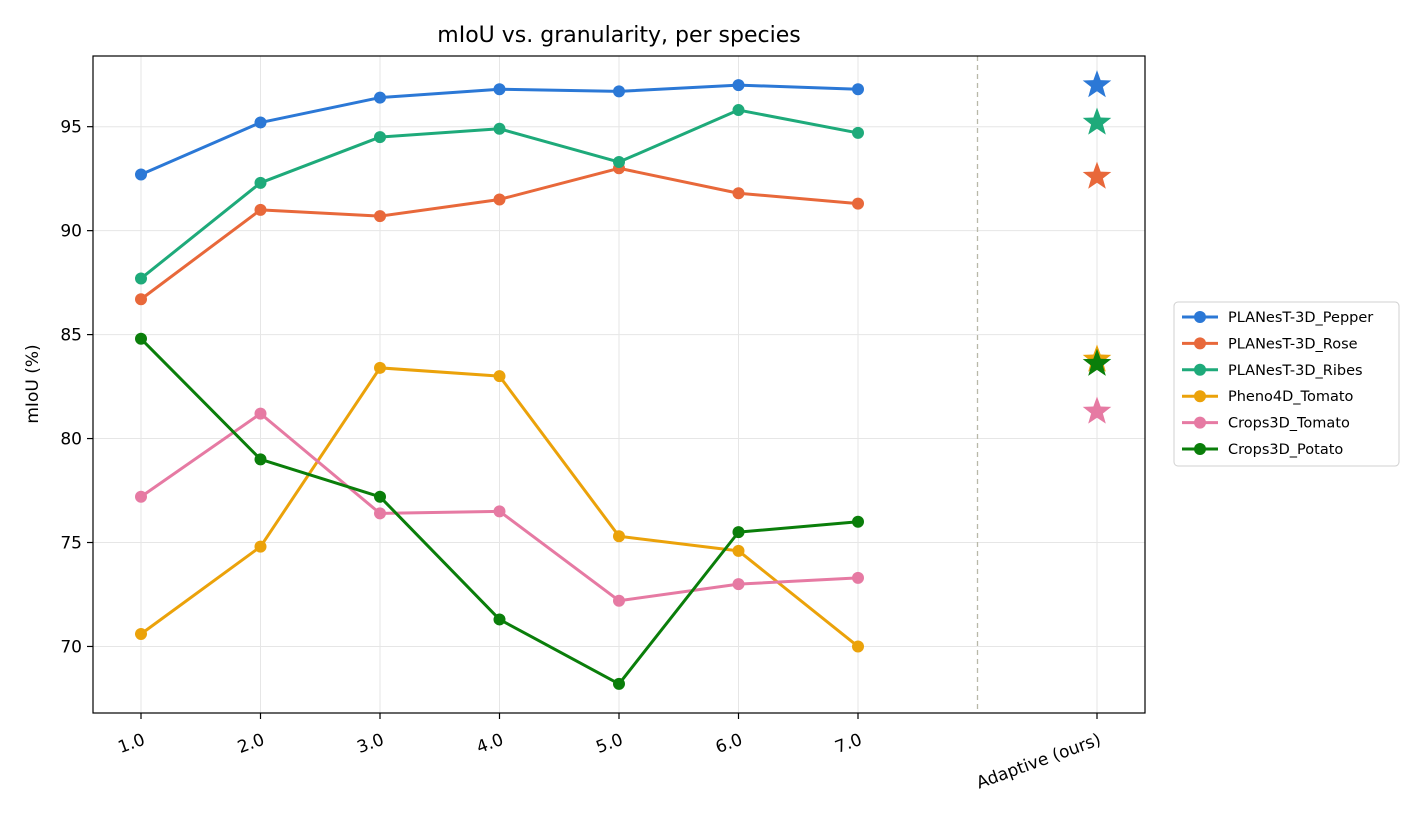 This screenshot has width=1425, height=825. Describe the element at coordinates (71, 544) in the screenshot. I see `y-tick-label: 75` at that location.